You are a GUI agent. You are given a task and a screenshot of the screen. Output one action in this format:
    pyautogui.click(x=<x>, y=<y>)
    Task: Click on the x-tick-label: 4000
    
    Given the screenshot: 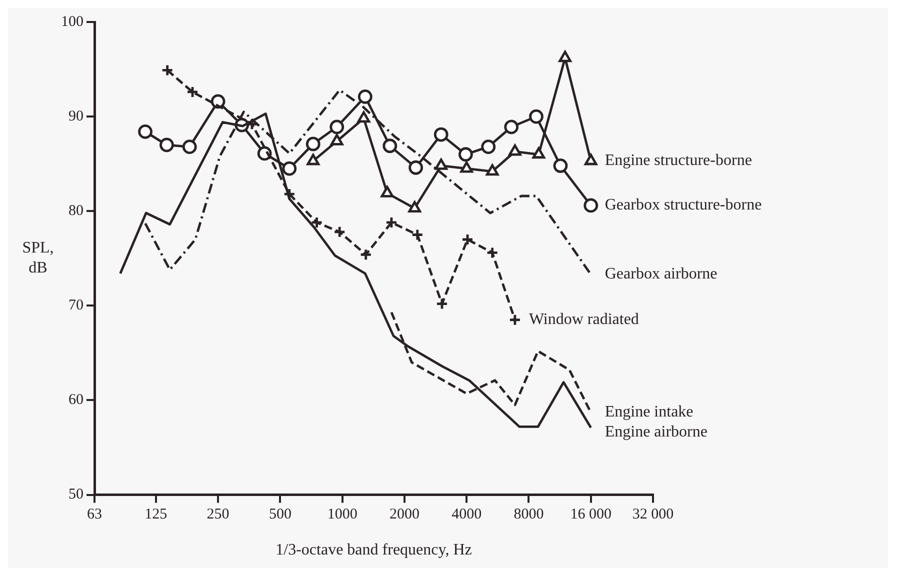 What is the action you would take?
    pyautogui.click(x=467, y=514)
    